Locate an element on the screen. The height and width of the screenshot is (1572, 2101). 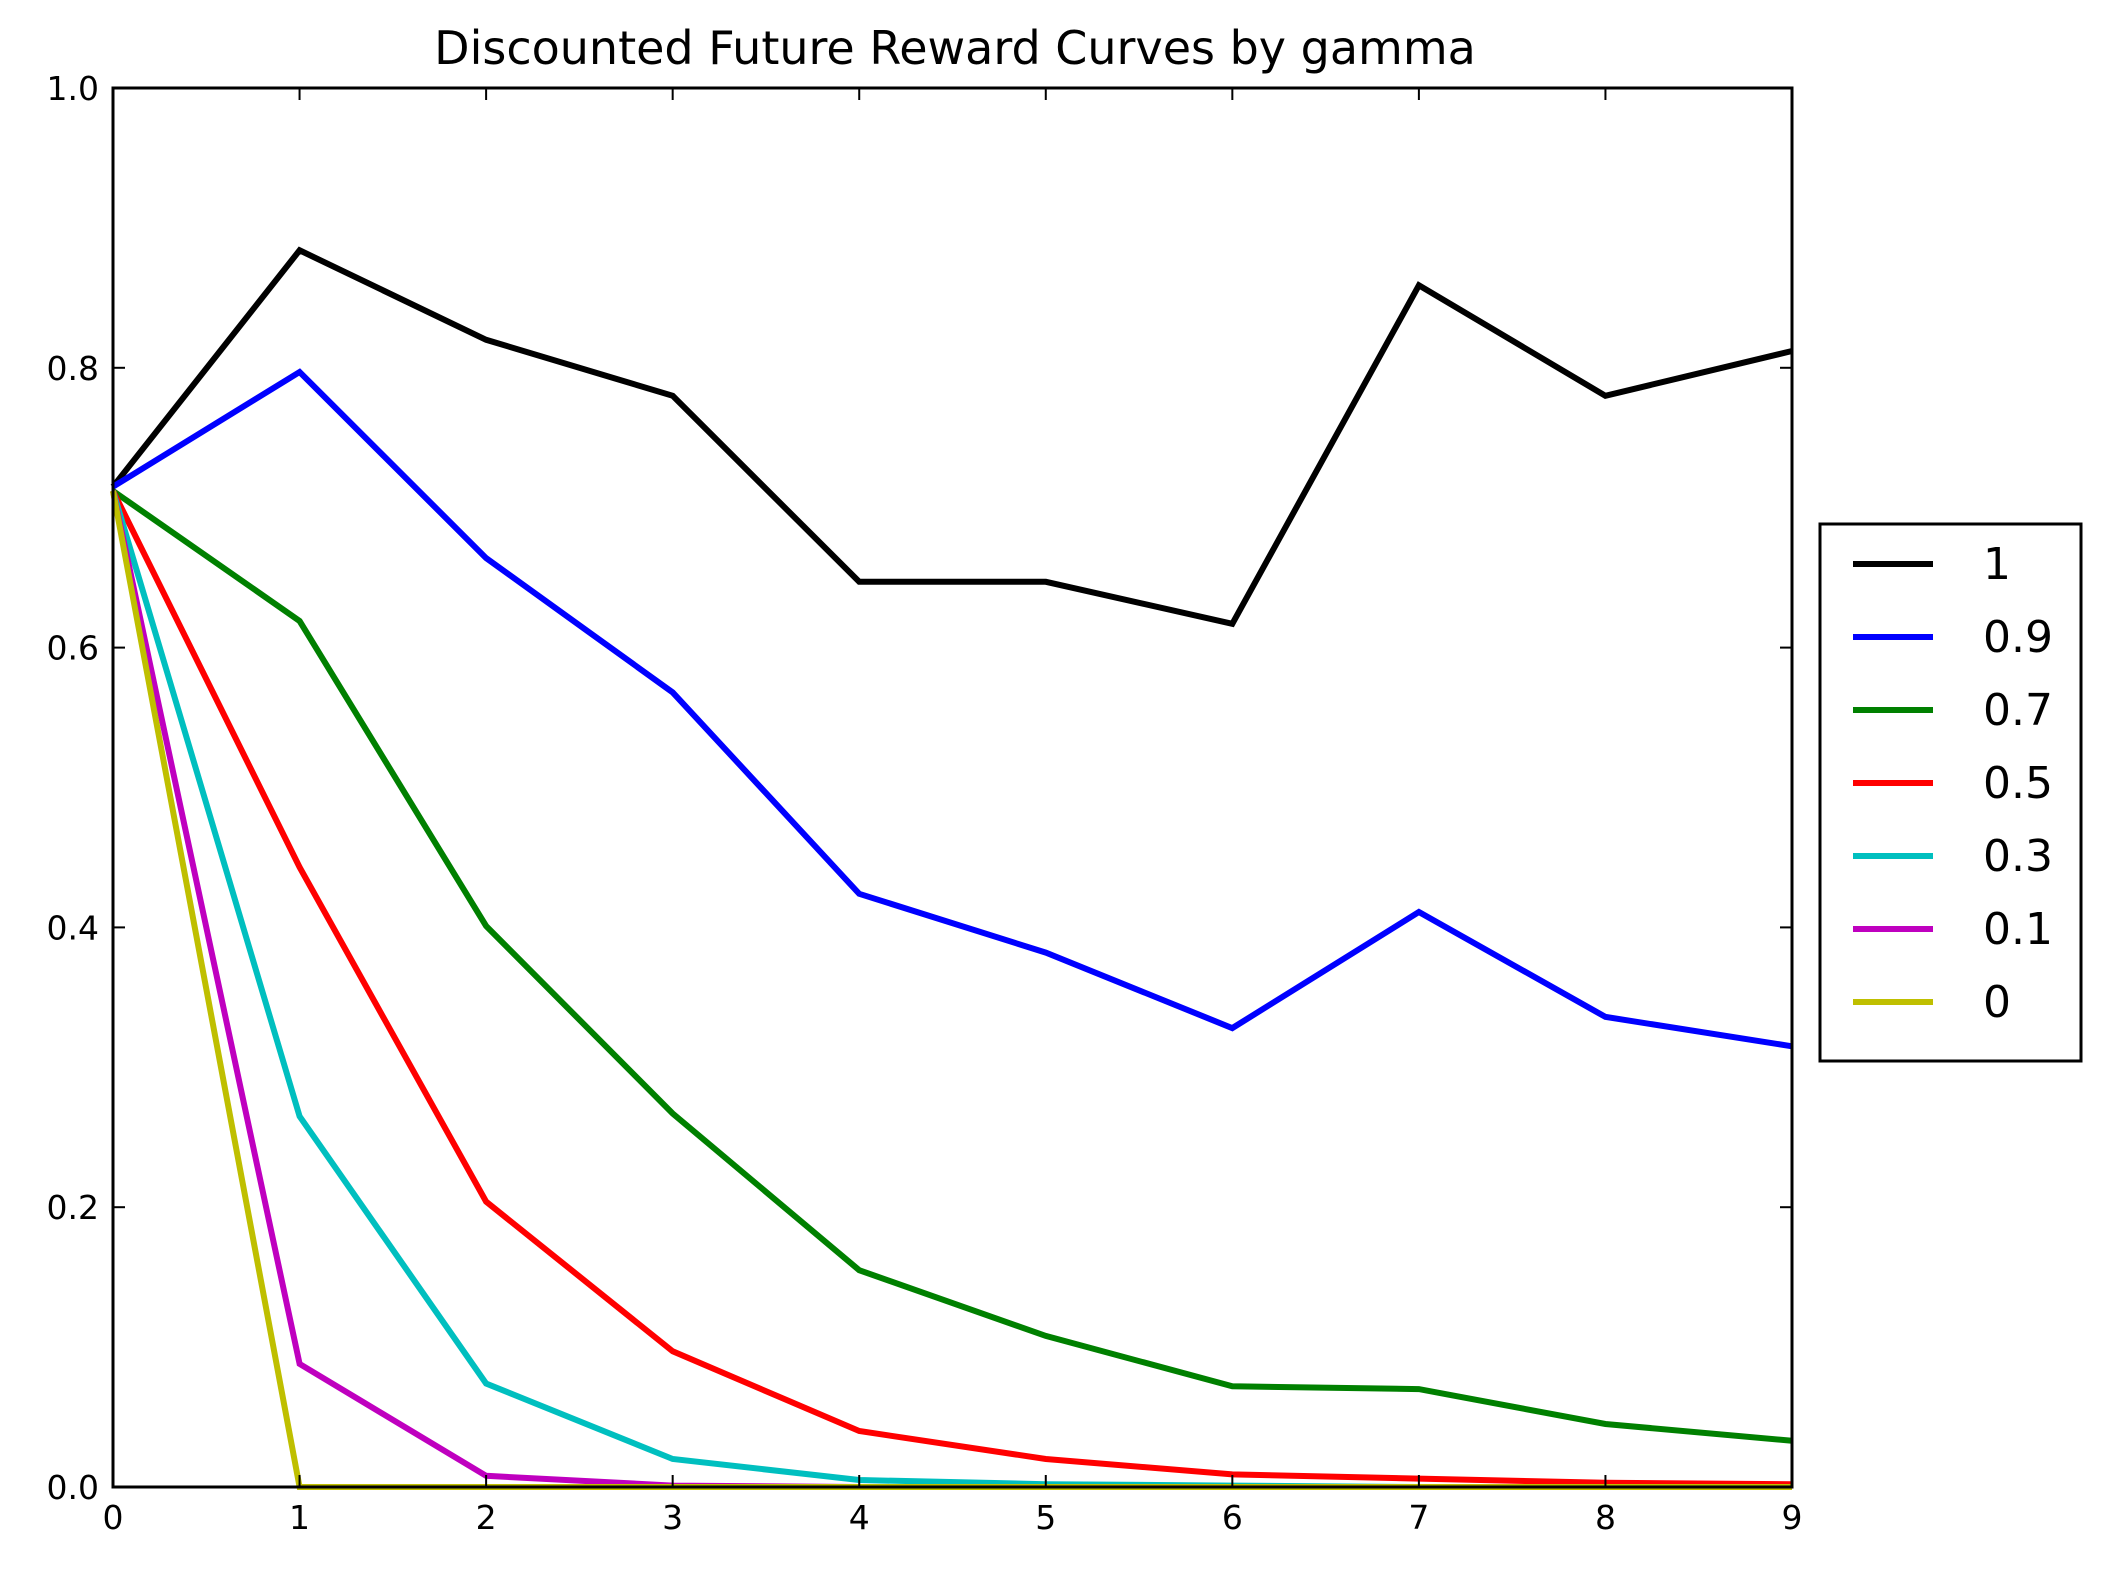
y-tick-label: 0.4 is located at coordinates (73, 927).